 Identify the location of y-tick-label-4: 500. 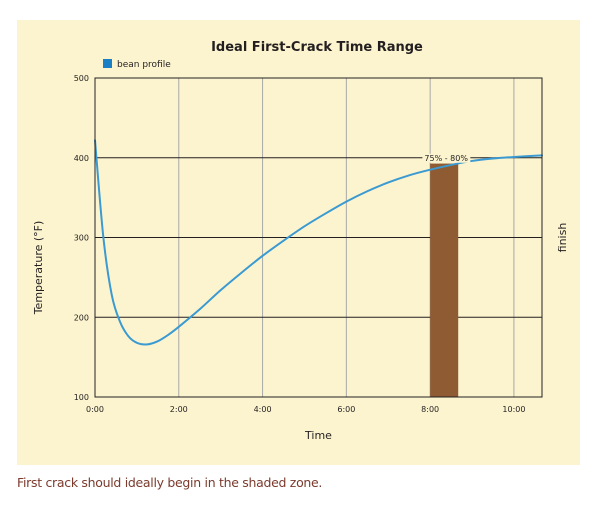
(81, 78).